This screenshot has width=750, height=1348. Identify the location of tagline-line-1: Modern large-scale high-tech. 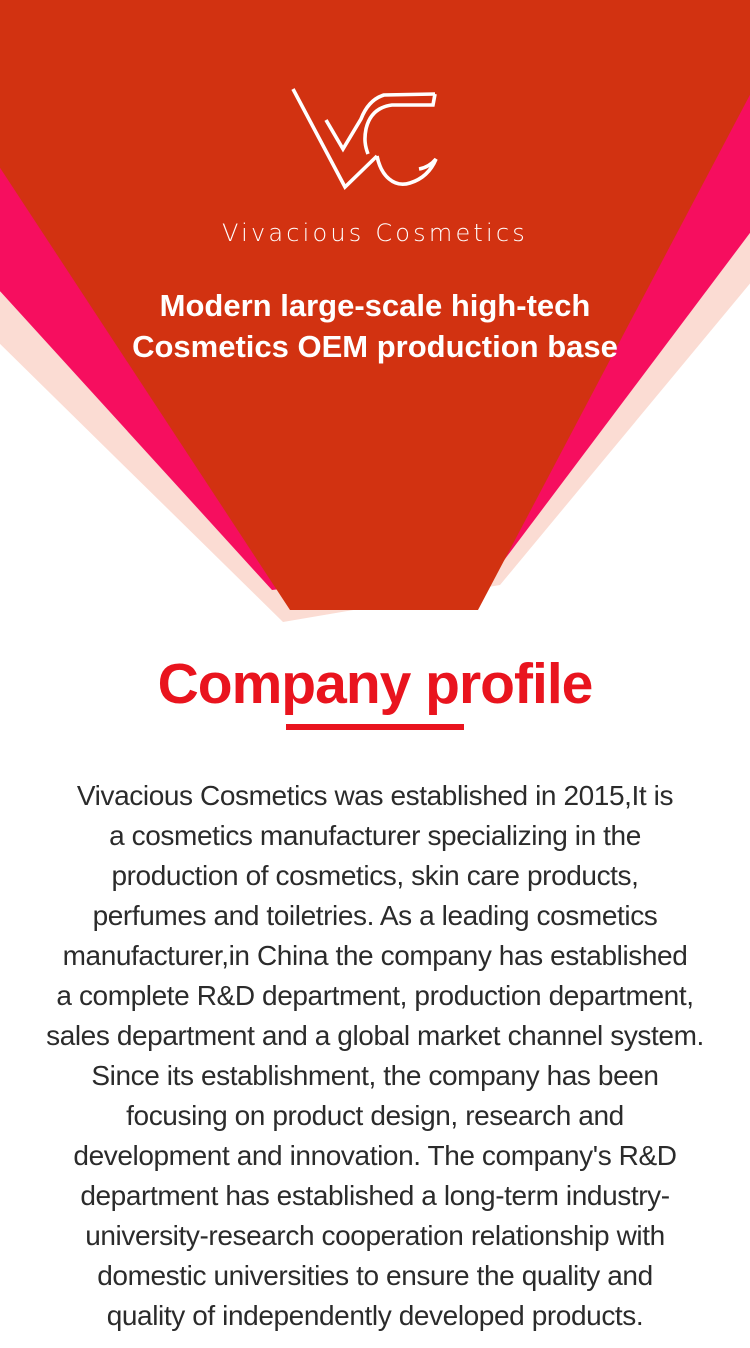
(375, 305).